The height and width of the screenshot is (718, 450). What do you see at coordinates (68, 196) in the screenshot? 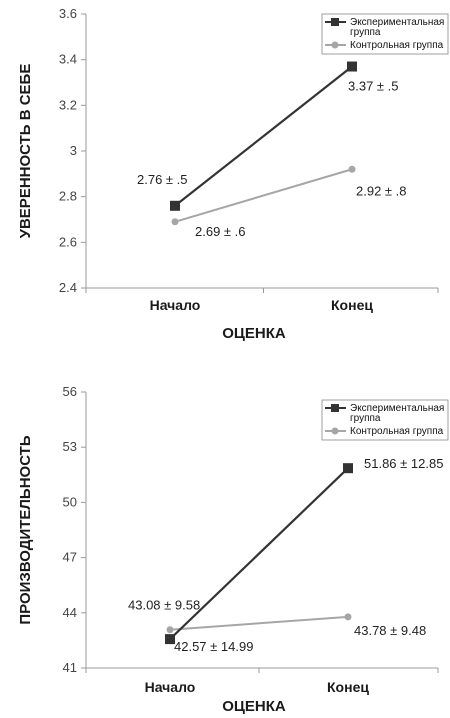
I see `y-tick-label: 2.8` at bounding box center [68, 196].